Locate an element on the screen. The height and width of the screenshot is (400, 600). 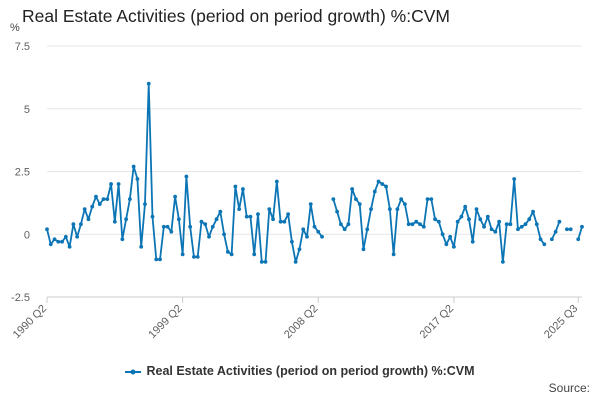
legend-swatch is located at coordinates (133, 372).